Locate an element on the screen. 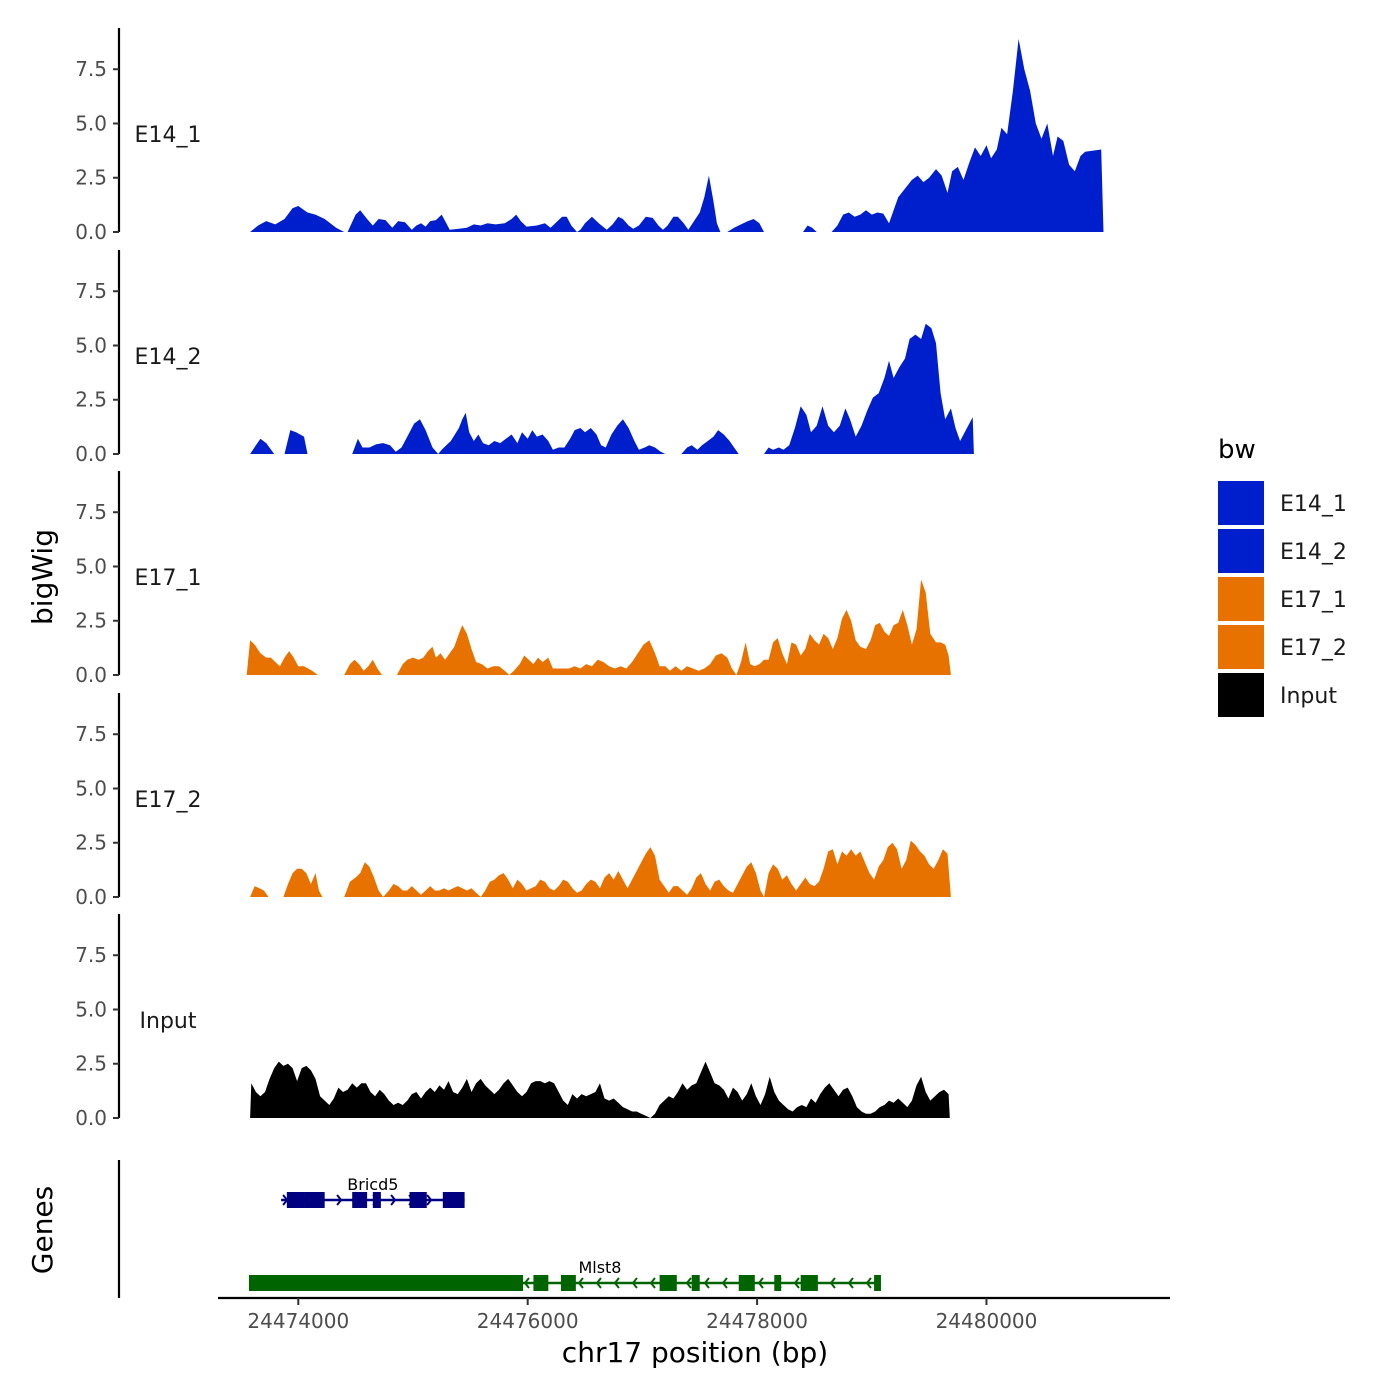  legend-label-E14_1: E14_1 is located at coordinates (1313, 504).